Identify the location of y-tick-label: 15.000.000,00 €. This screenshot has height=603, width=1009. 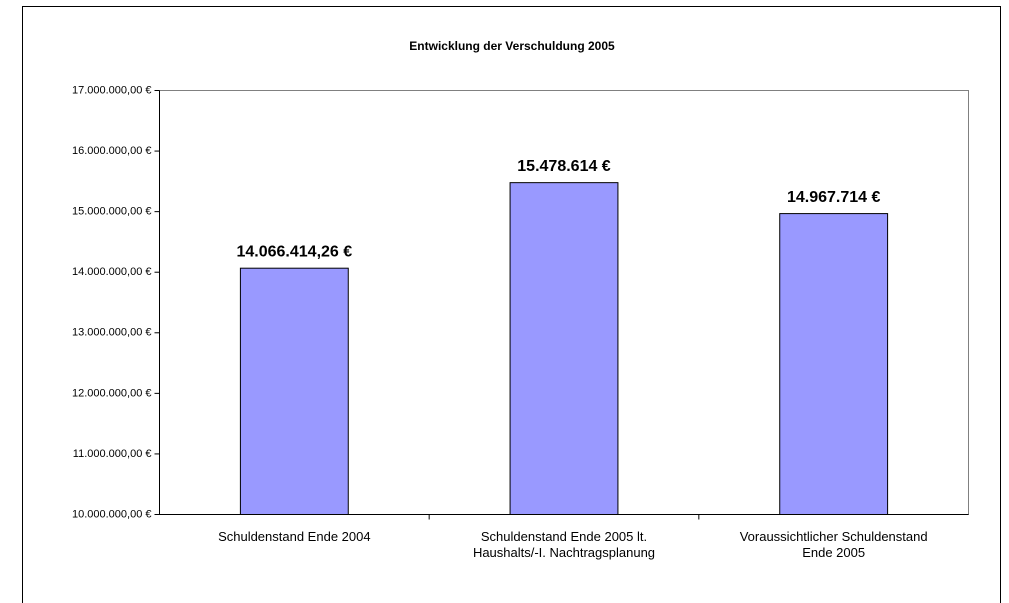
(112, 212).